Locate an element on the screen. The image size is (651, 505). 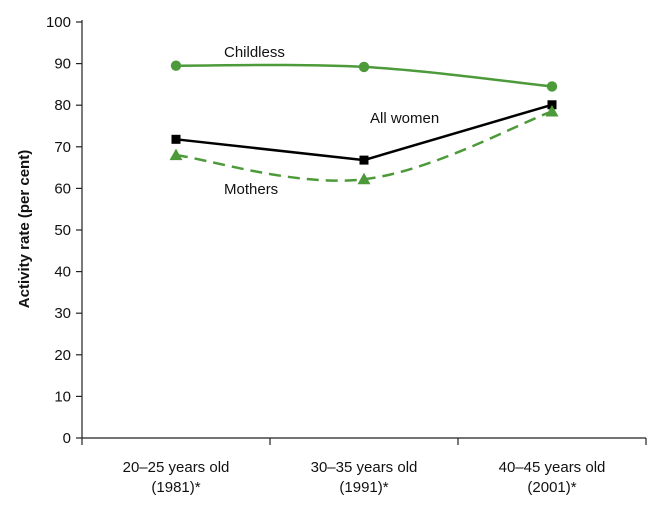
y-ticks: 0 10 20 30 40 50 60 70 80 90 100 is located at coordinates (64, 230).